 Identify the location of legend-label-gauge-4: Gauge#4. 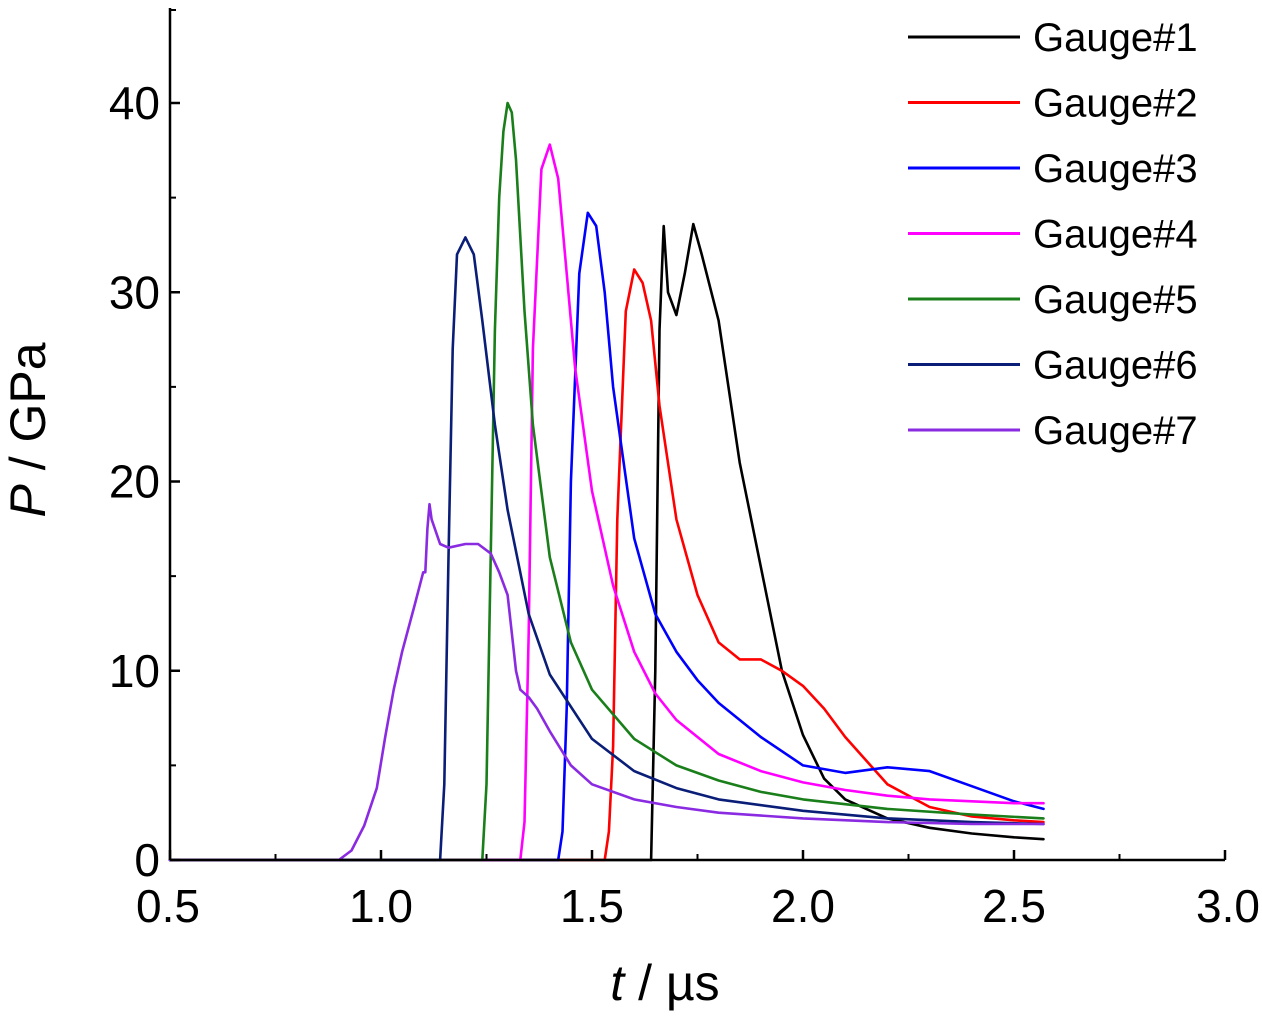
(1115, 235).